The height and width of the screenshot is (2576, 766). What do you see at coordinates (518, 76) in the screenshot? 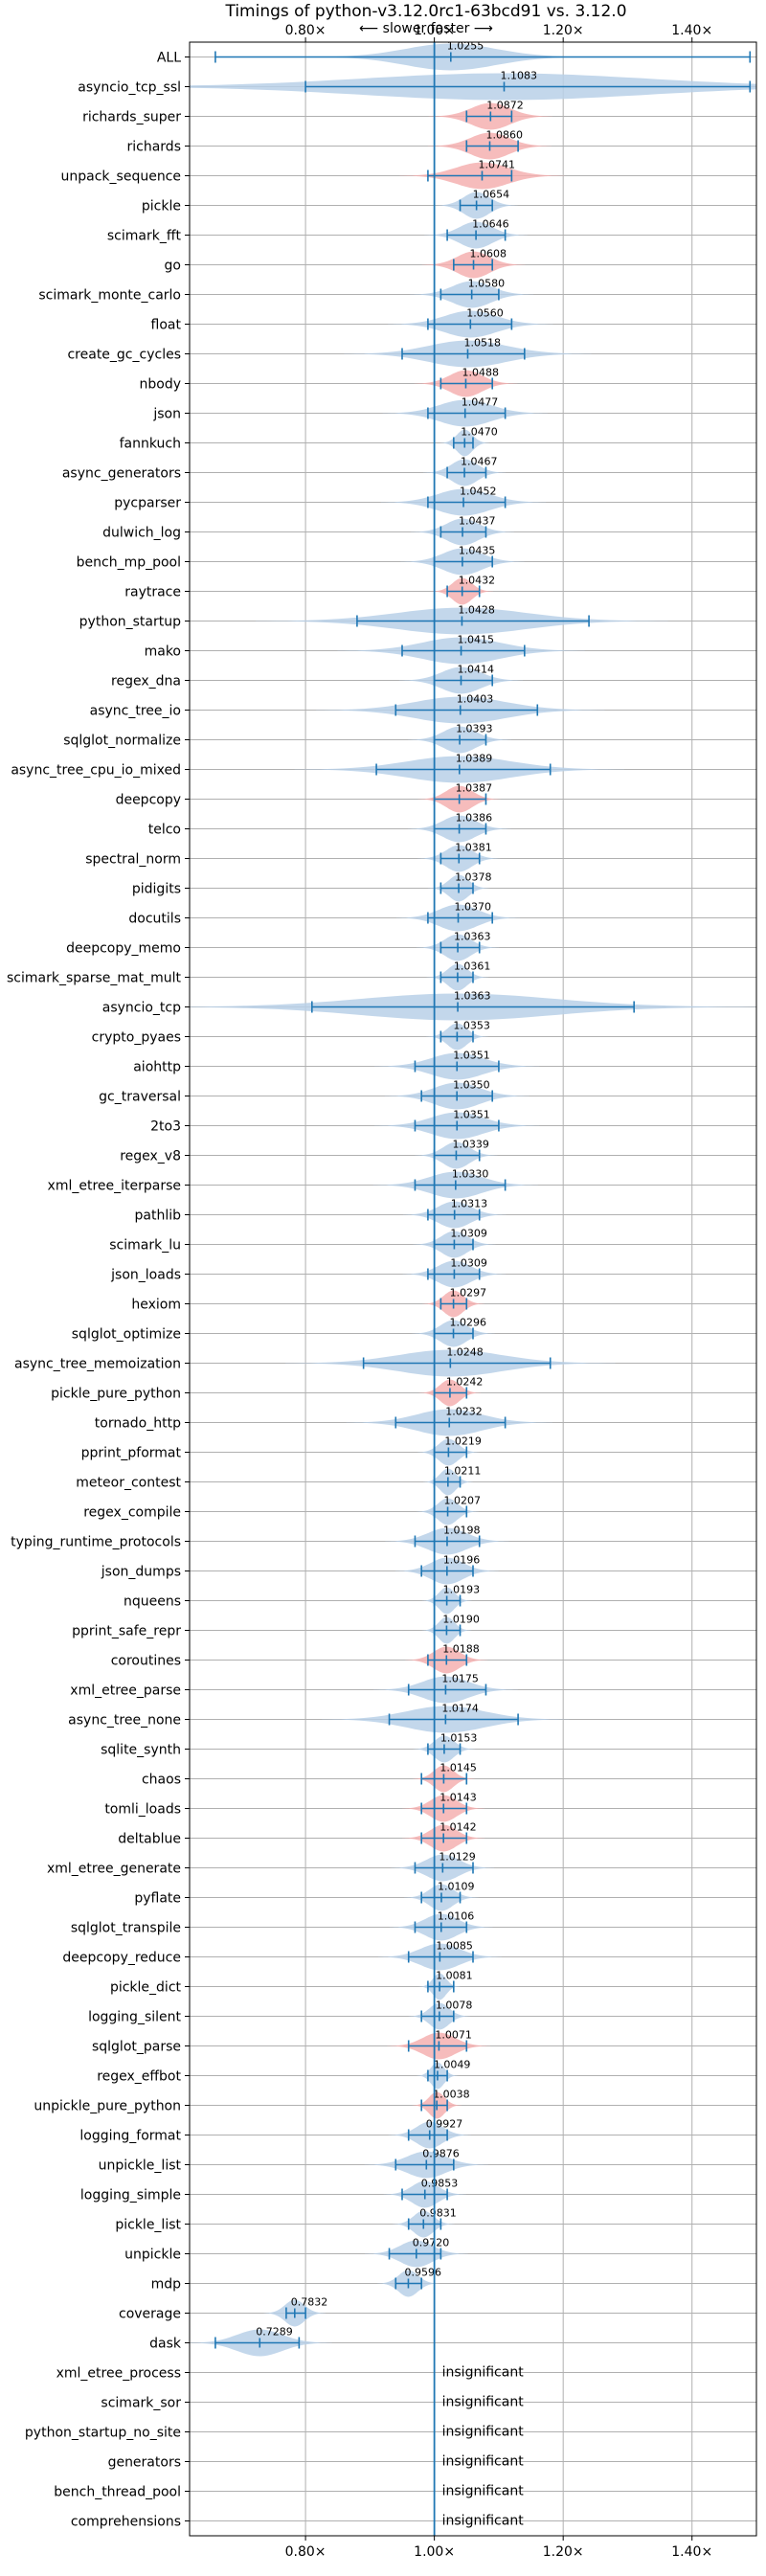
I see `value-label: 1.1083` at bounding box center [518, 76].